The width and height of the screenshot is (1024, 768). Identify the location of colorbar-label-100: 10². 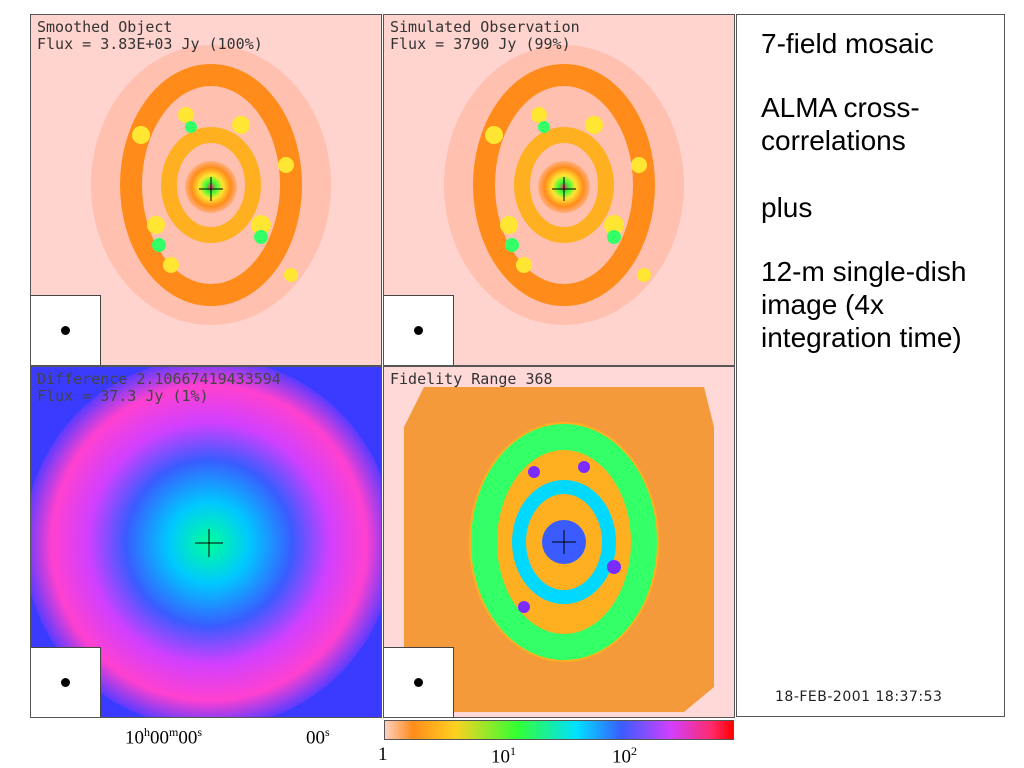
(624, 756).